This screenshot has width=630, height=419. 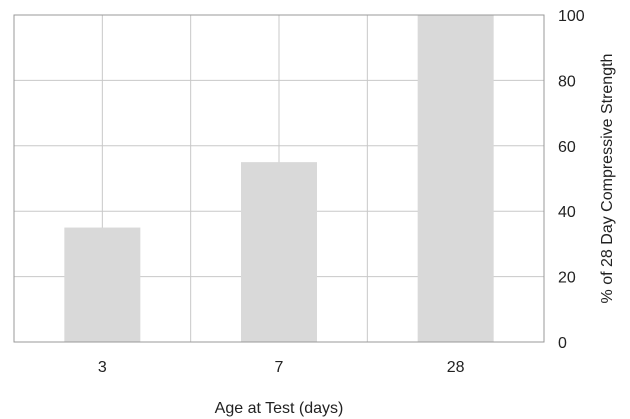 What do you see at coordinates (607, 179) in the screenshot?
I see `y-axis-title: % of 28 Day Compressive Strength` at bounding box center [607, 179].